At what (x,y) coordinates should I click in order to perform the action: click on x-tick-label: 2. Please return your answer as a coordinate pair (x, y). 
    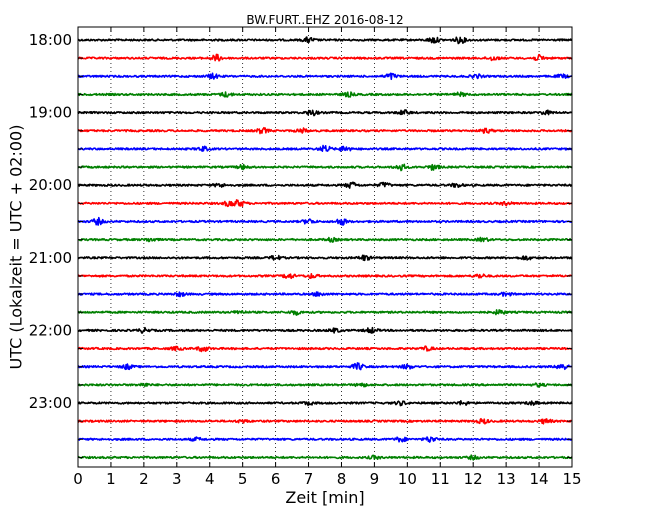
    Looking at the image, I should click on (144, 479).